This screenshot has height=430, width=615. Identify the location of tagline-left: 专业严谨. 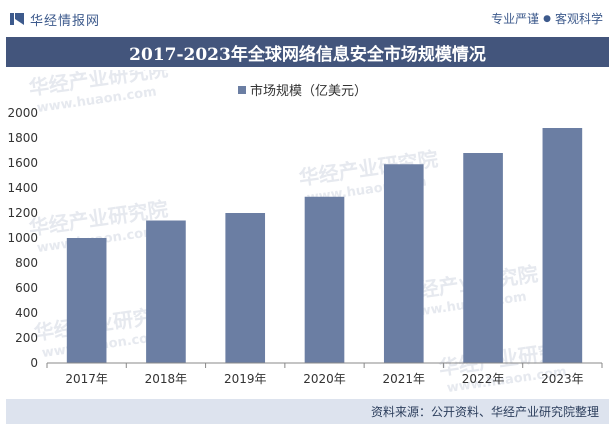
(515, 19).